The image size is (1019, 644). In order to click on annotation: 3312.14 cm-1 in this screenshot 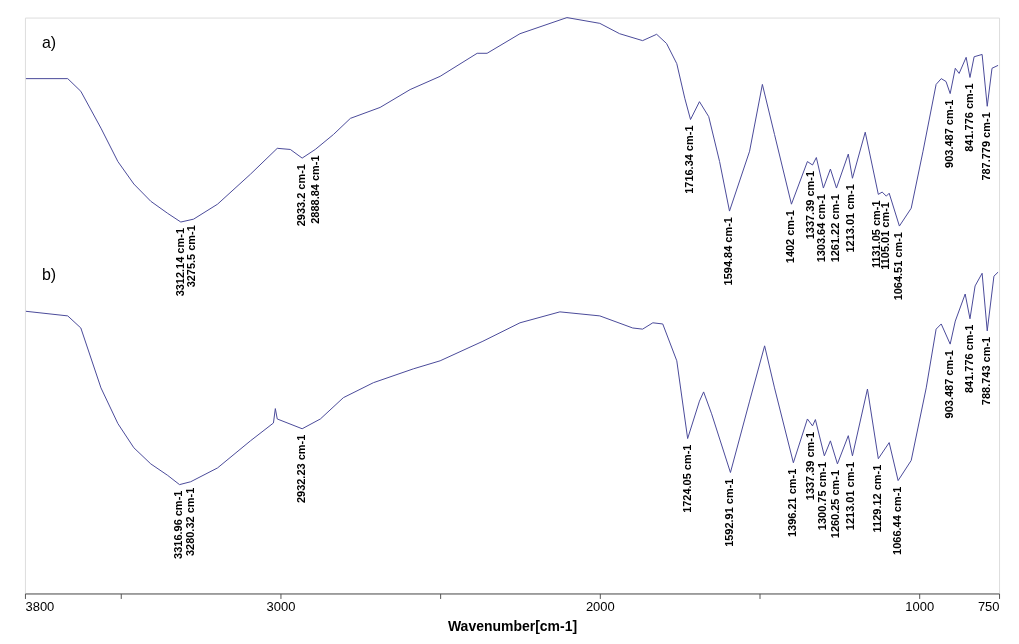, I will do `click(179, 262)`.